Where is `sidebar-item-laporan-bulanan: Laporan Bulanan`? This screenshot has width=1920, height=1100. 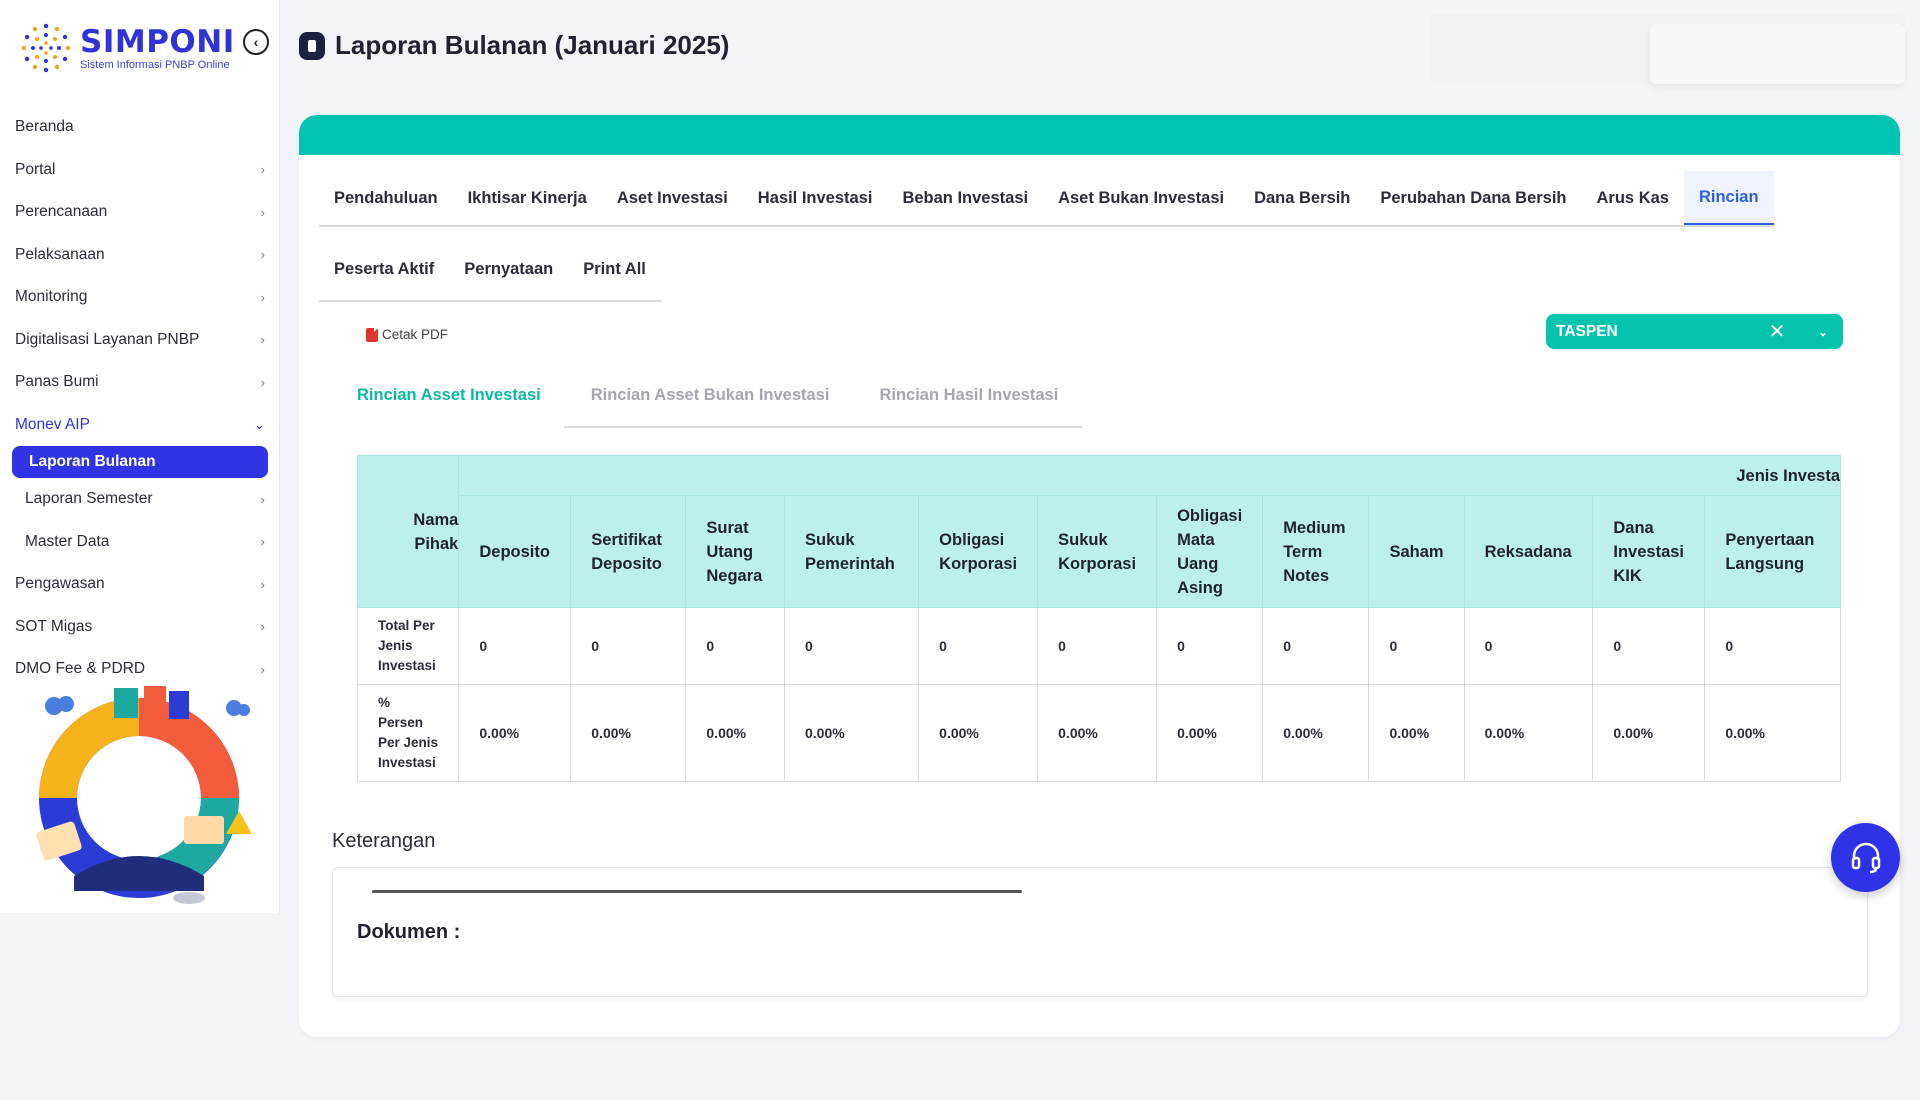
sidebar-item-laporan-bulanan: Laporan Bulanan is located at coordinates (140, 462).